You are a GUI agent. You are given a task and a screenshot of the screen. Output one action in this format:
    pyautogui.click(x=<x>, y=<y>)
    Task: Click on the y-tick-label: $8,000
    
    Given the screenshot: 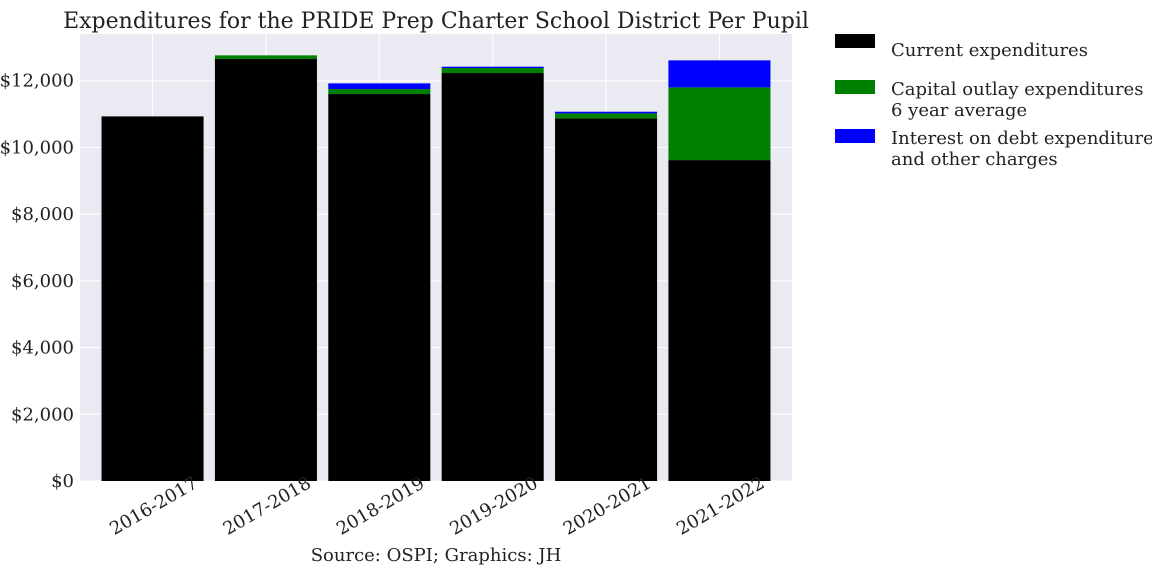 What is the action you would take?
    pyautogui.click(x=42, y=214)
    